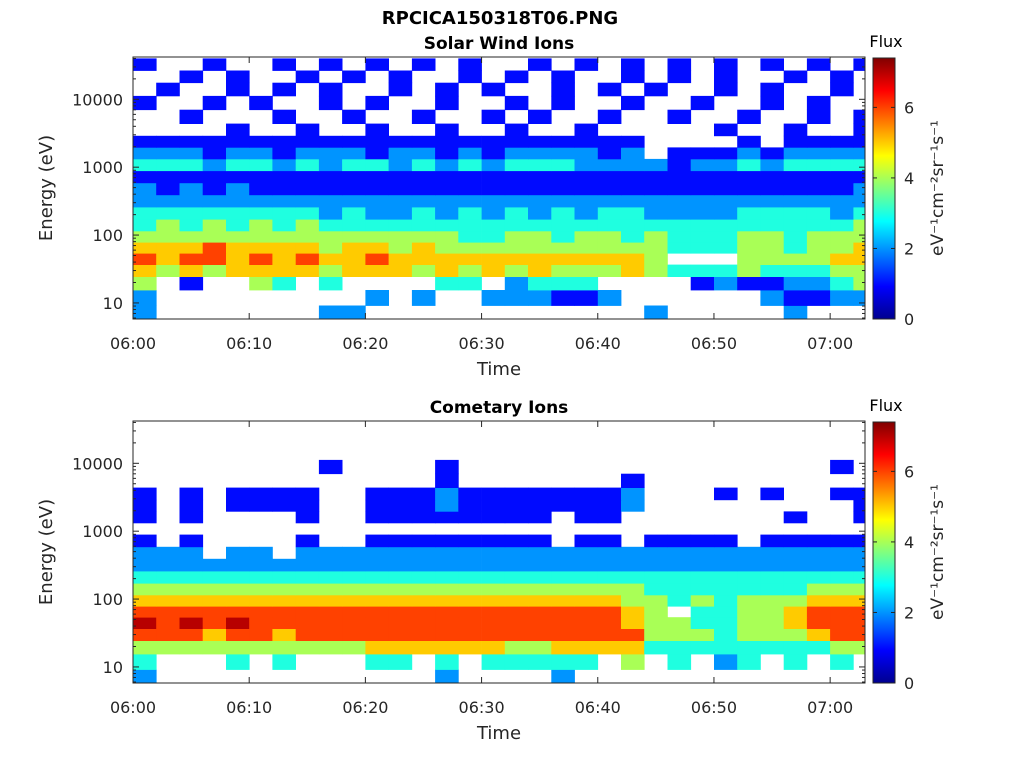  Describe the element at coordinates (46, 552) in the screenshot. I see `y-axis-label: Energy (eV)` at that location.